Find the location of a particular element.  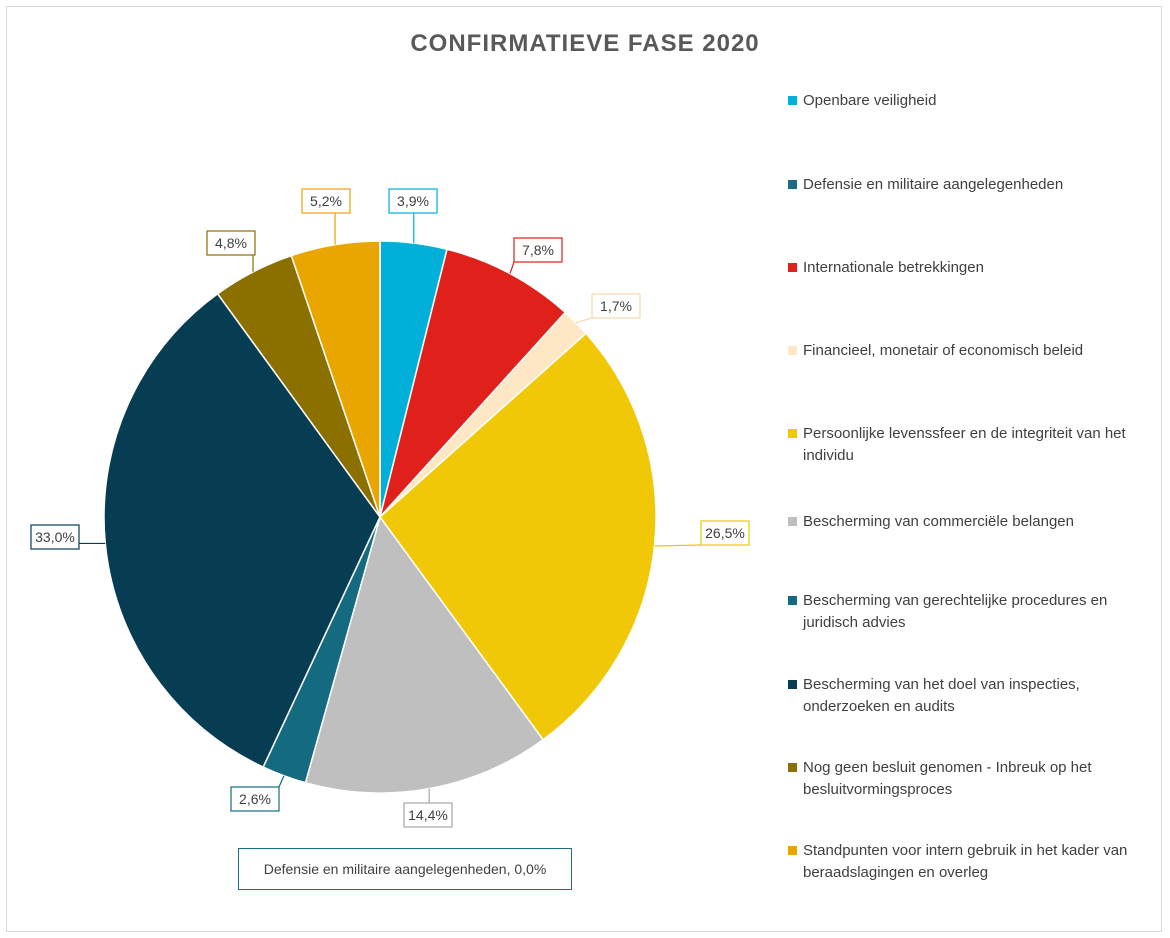

legend-label: Bescherming van commerciële belangen is located at coordinates (938, 521).